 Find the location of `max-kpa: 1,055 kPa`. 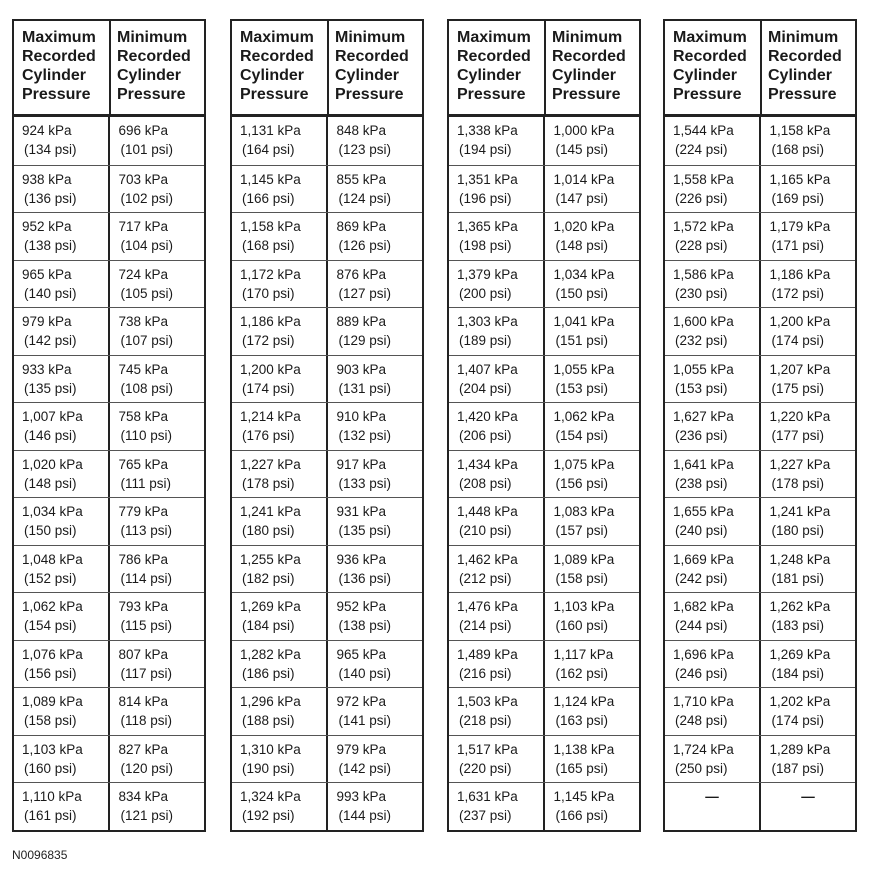

max-kpa: 1,055 kPa is located at coordinates (703, 369).